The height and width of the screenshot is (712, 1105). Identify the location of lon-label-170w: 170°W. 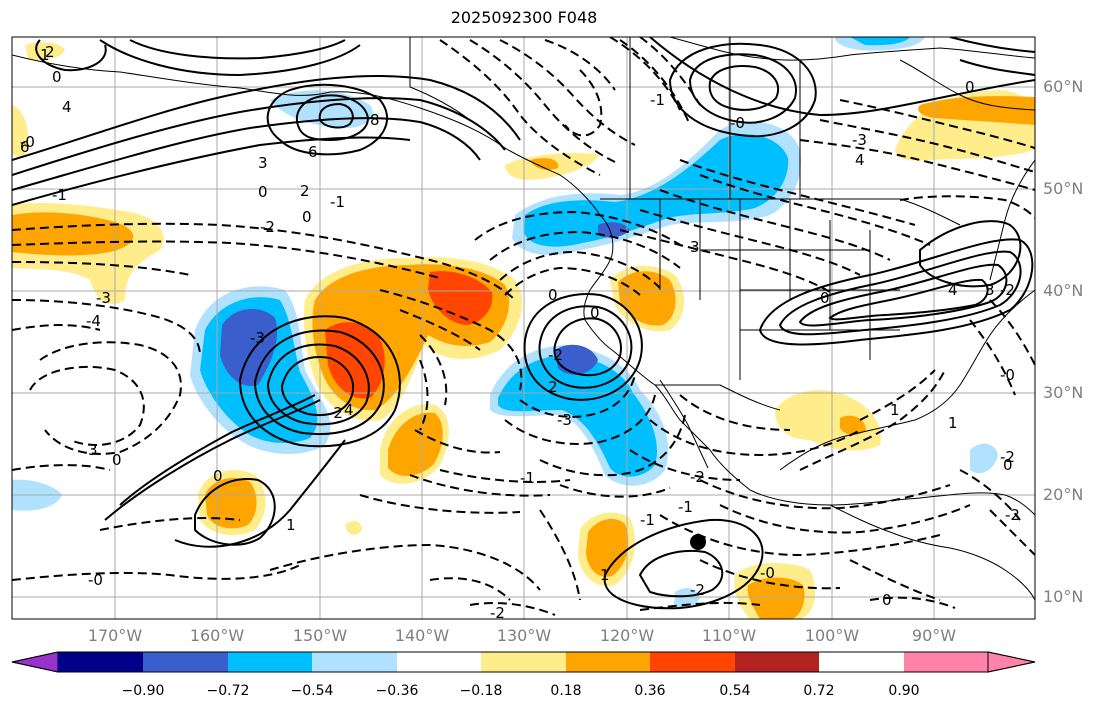
(115, 635).